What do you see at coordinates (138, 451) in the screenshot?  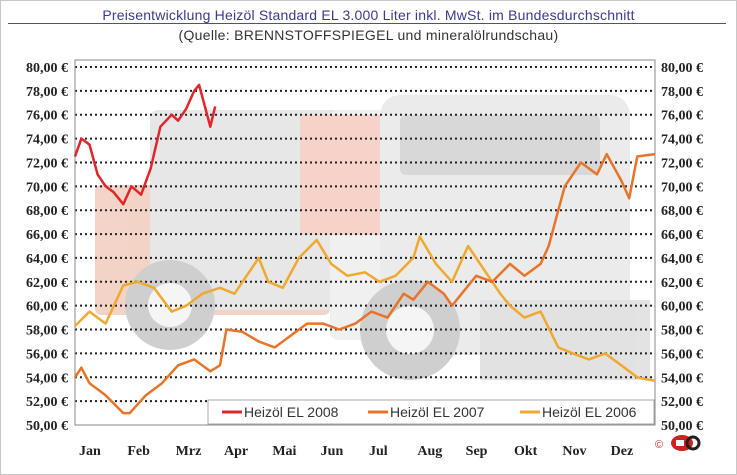 I see `x-tick-label: Feb` at bounding box center [138, 451].